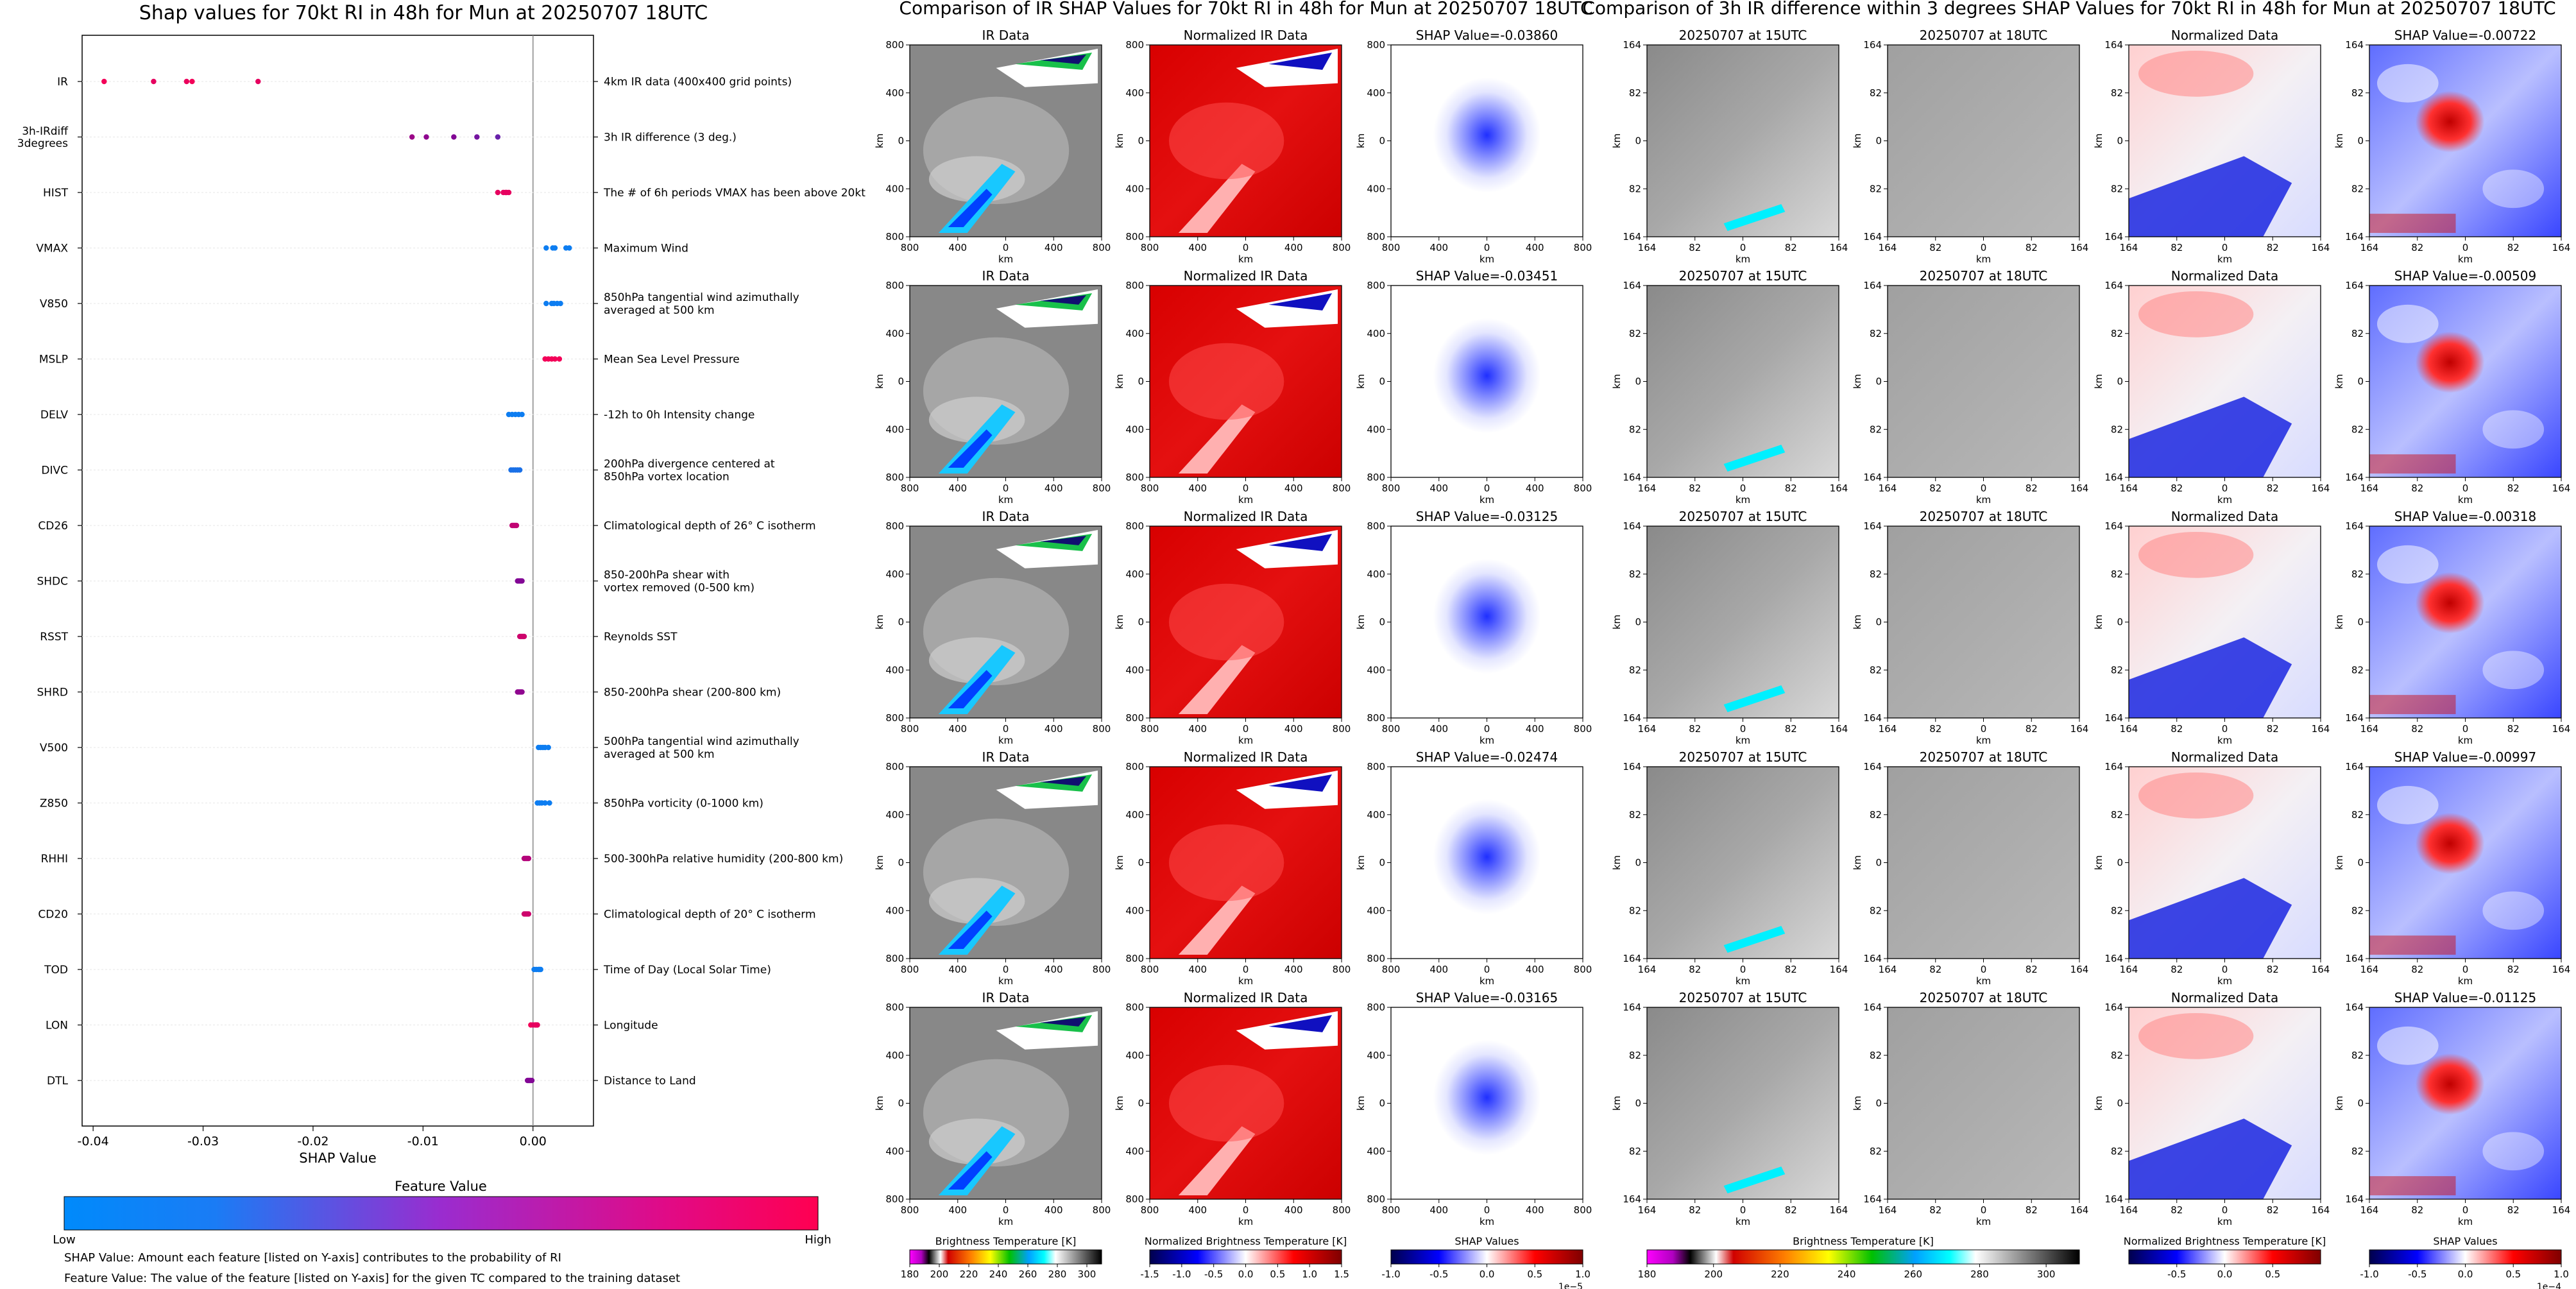 The width and height of the screenshot is (2576, 1289). What do you see at coordinates (54, 471) in the screenshot?
I see `feature-code-label: DIVC` at bounding box center [54, 471].